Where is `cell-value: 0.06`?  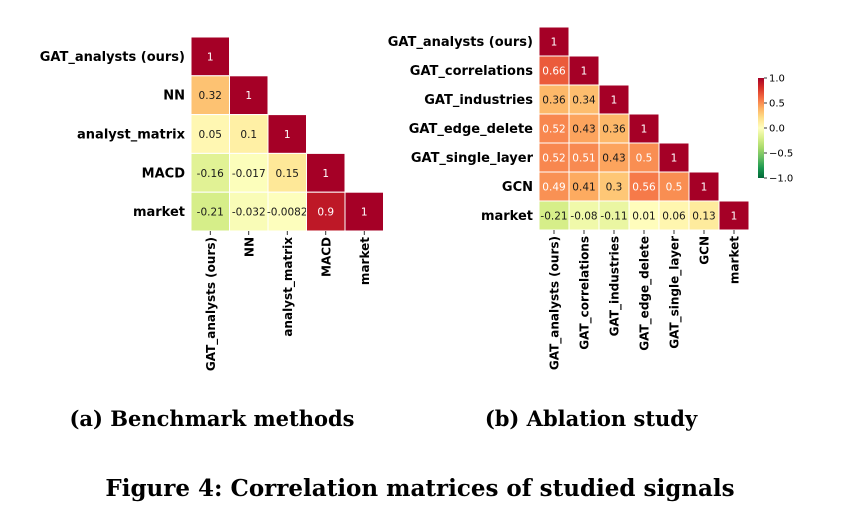 cell-value: 0.06 is located at coordinates (674, 217).